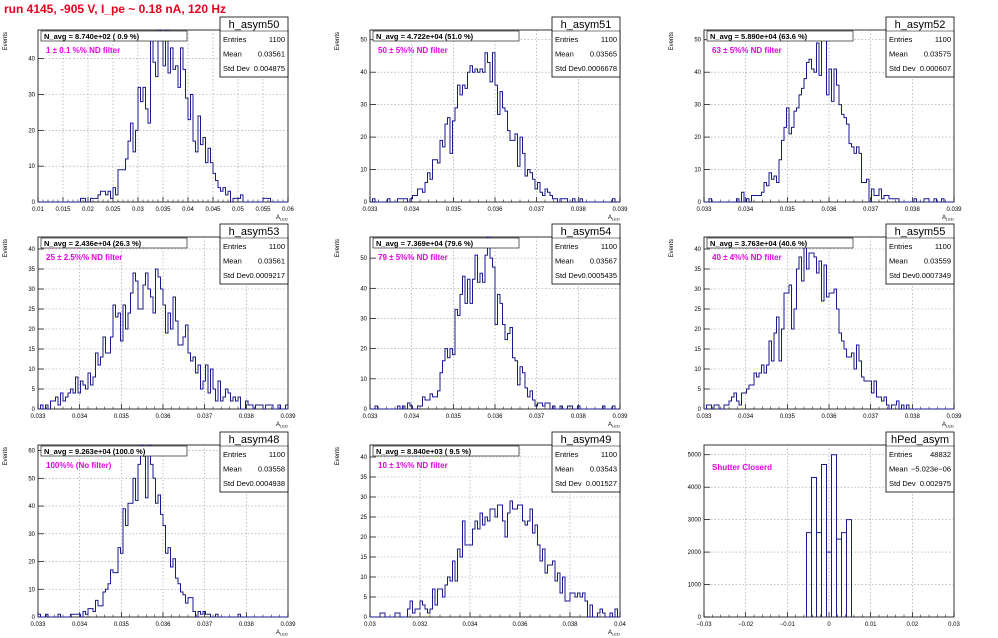 This screenshot has width=998, height=638. Describe the element at coordinates (695, 456) in the screenshot. I see `y-tick-label: 5000` at that location.